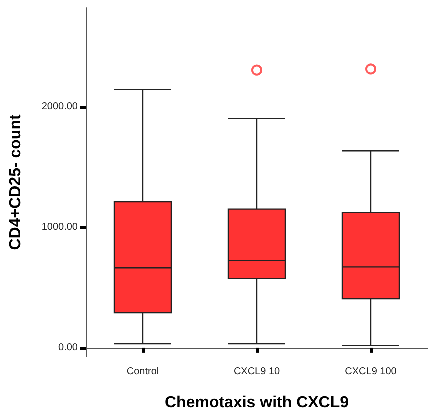 Image resolution: width=430 pixels, height=416 pixels. I want to click on y-tick-label: 0.00, so click(68, 348).